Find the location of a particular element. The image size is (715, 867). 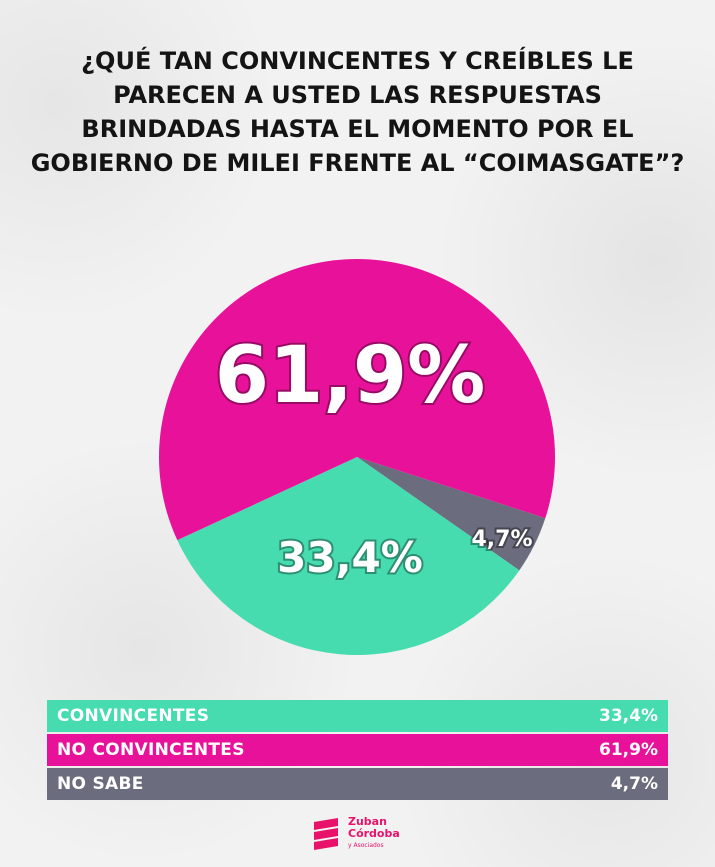

pie-slice-convincentes is located at coordinates (348, 556).